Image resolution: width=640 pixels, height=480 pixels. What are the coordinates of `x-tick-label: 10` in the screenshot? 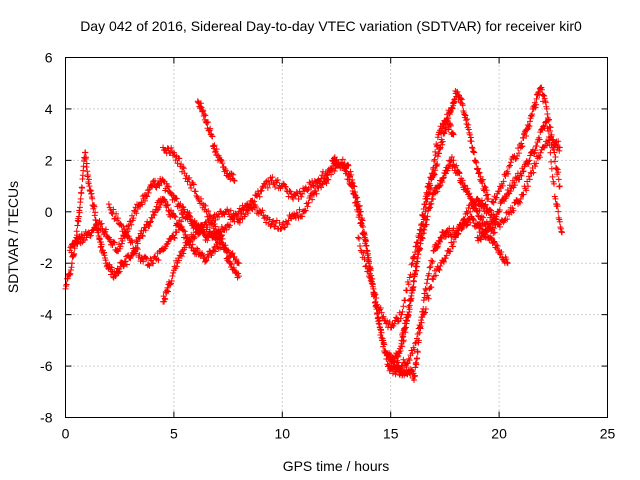 It's located at (283, 434).